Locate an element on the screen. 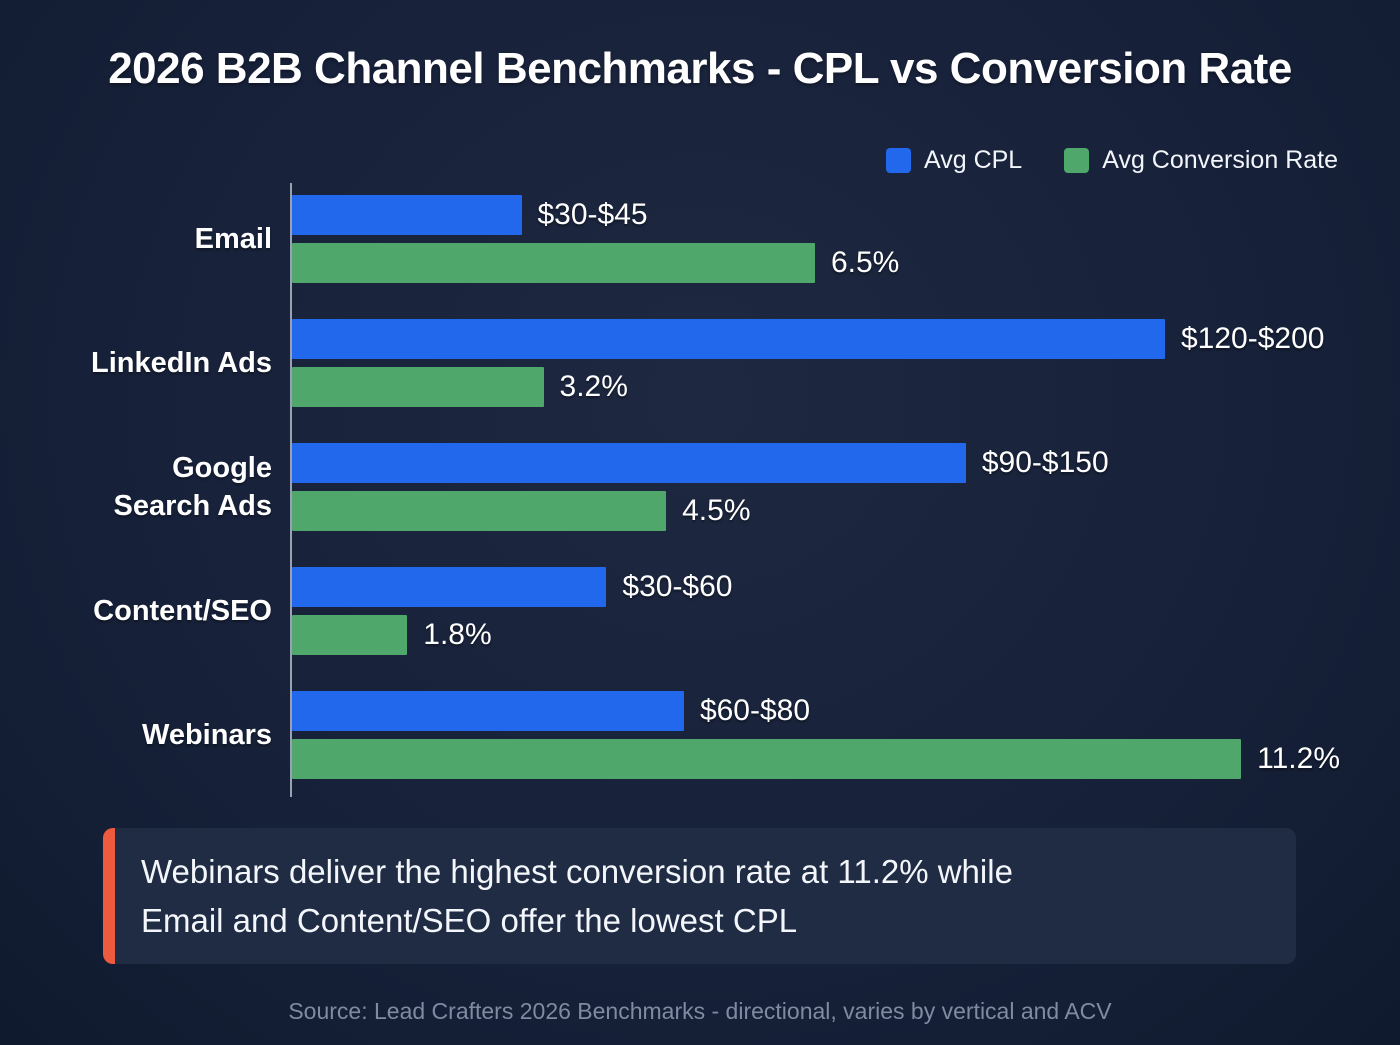 The image size is (1400, 1045). bar-value-label: 1.8% is located at coordinates (457, 634).